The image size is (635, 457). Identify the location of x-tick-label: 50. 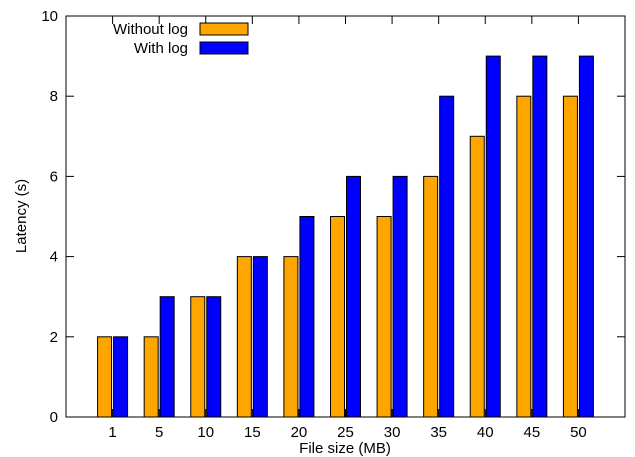
(578, 432).